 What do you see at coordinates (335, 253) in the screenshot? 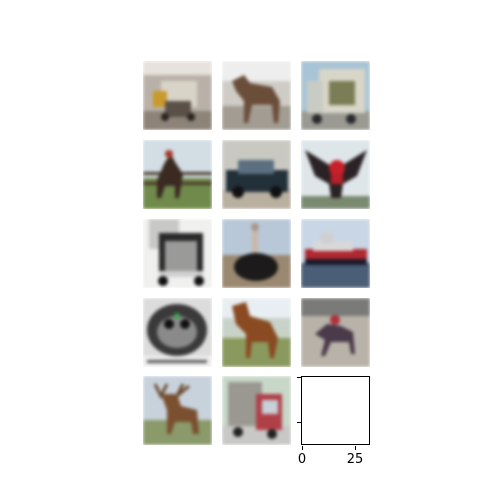
I see `tile-ship` at bounding box center [335, 253].